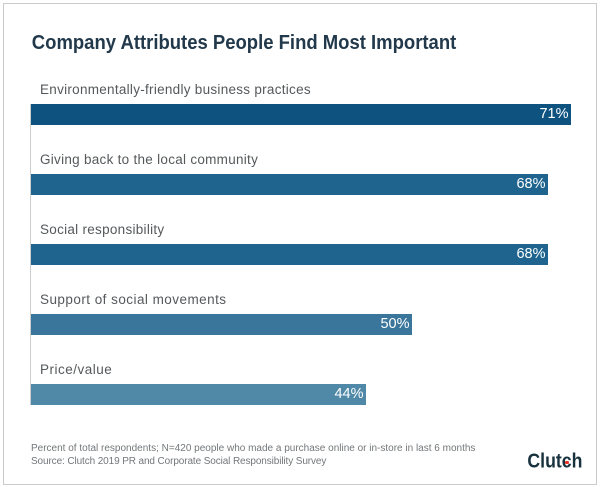  I want to click on svg-text: Clutch, so click(554, 462).